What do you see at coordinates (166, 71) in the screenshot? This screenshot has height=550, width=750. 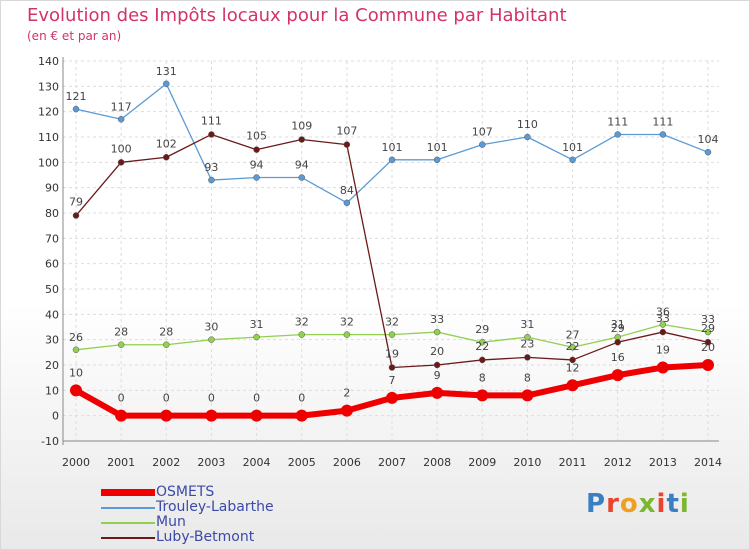 I see `data-label-trouley-labarthe: 131` at bounding box center [166, 71].